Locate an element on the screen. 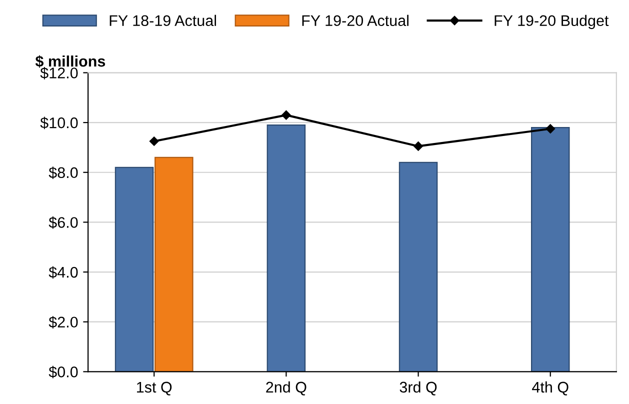  legend-label: FY 18-19 Actual is located at coordinates (163, 20).